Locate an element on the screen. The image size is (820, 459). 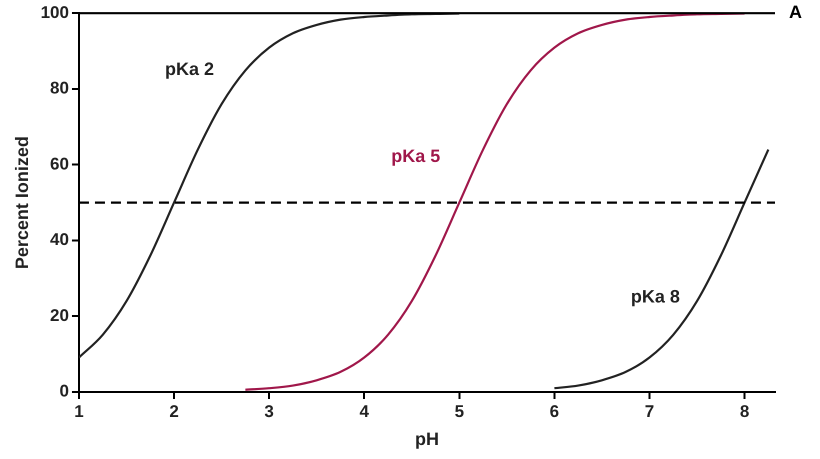
x-tick-label: 1 is located at coordinates (79, 411).